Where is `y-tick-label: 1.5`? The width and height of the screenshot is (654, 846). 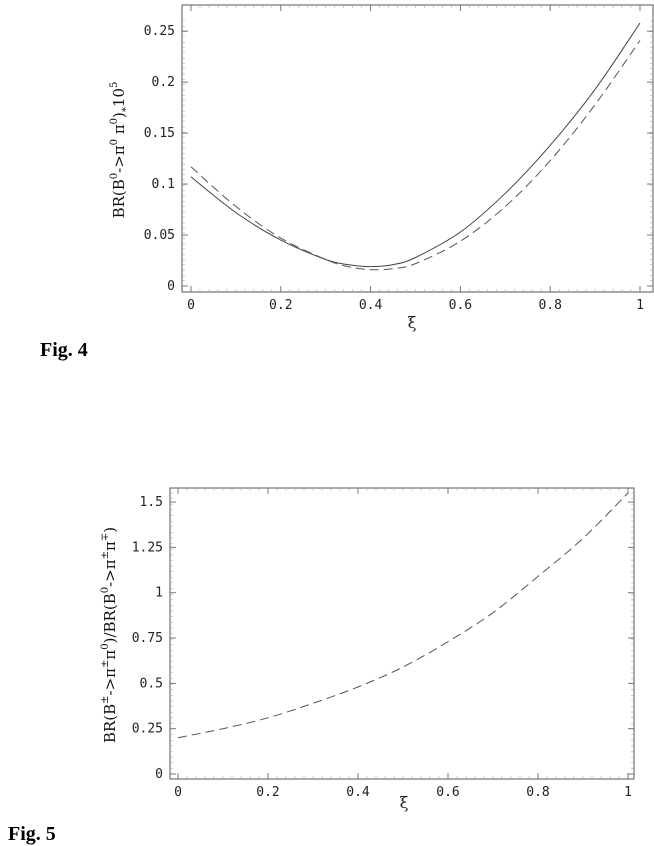 y-tick-label: 1.5 is located at coordinates (151, 502).